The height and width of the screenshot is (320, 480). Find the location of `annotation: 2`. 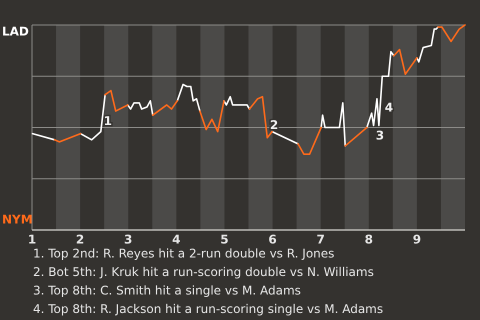

annotation: 2 is located at coordinates (274, 125).